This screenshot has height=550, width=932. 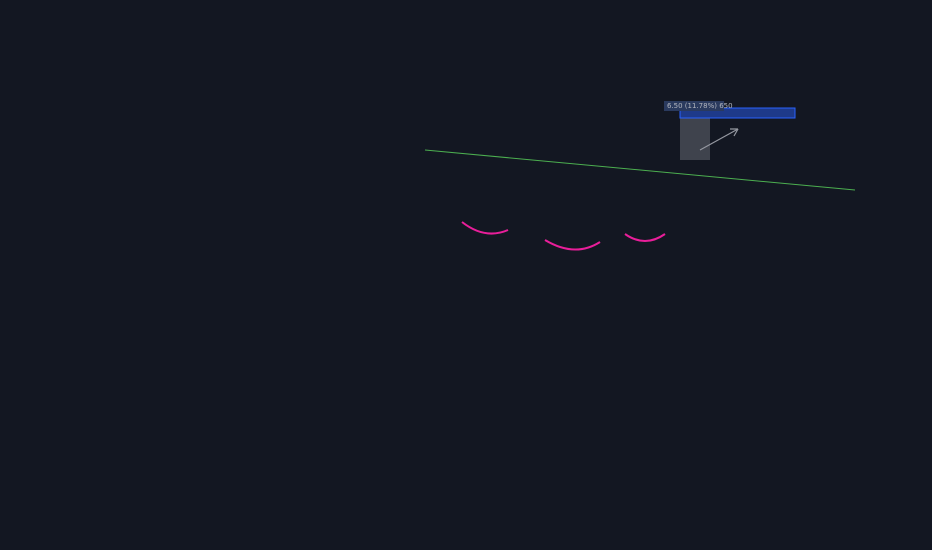 I want to click on arrow, so click(x=719, y=139).